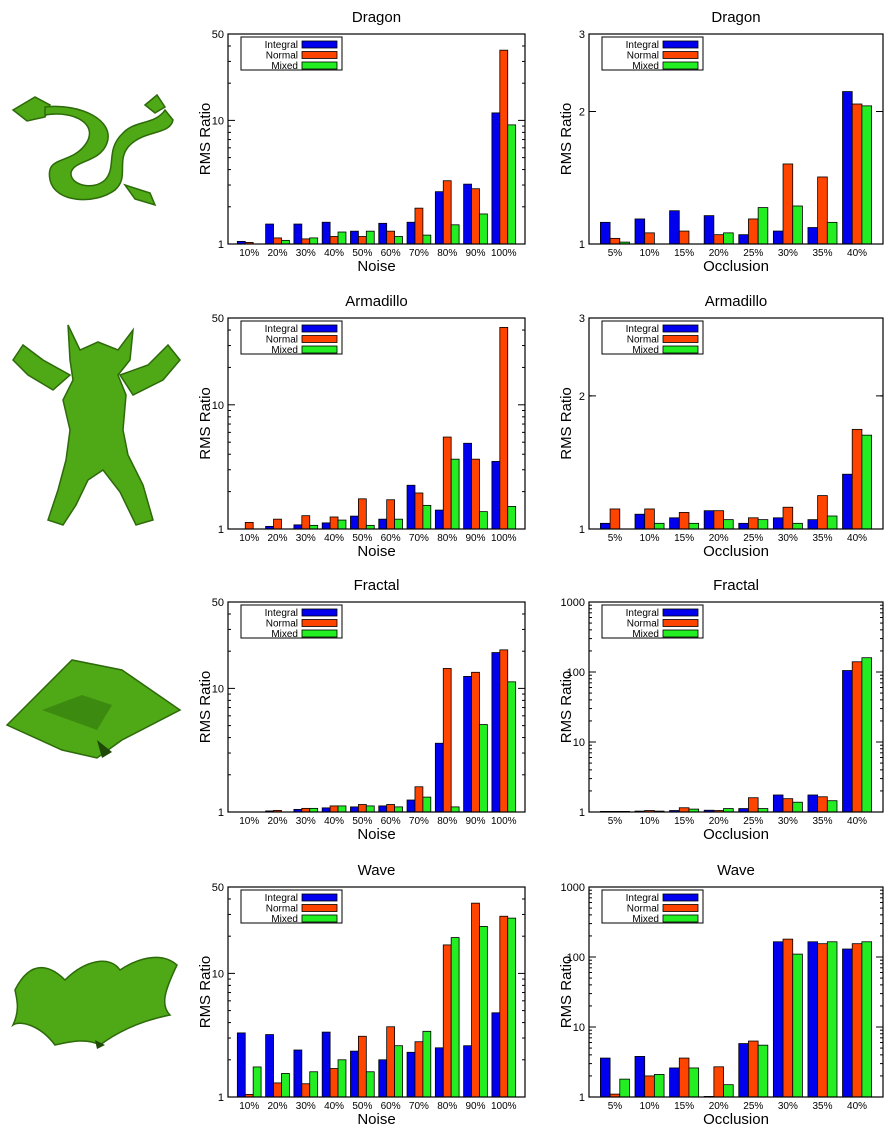 The width and height of the screenshot is (885, 1132). I want to click on x-tick-label: 100%, so click(504, 1106).